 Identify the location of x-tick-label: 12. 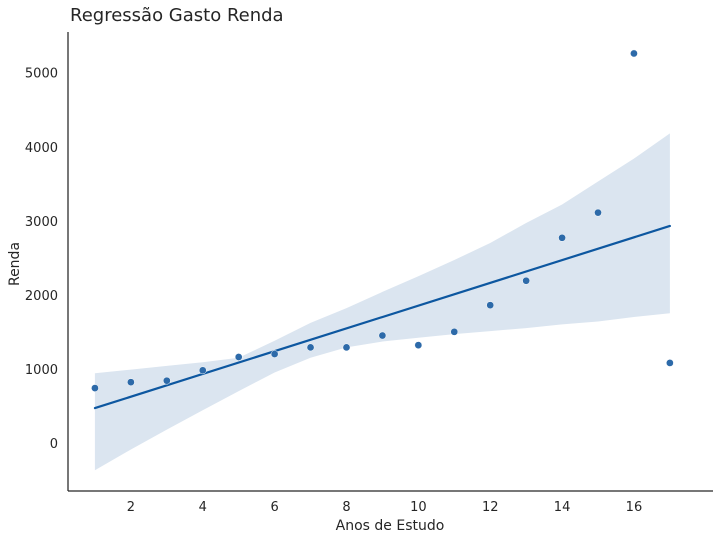
(490, 507).